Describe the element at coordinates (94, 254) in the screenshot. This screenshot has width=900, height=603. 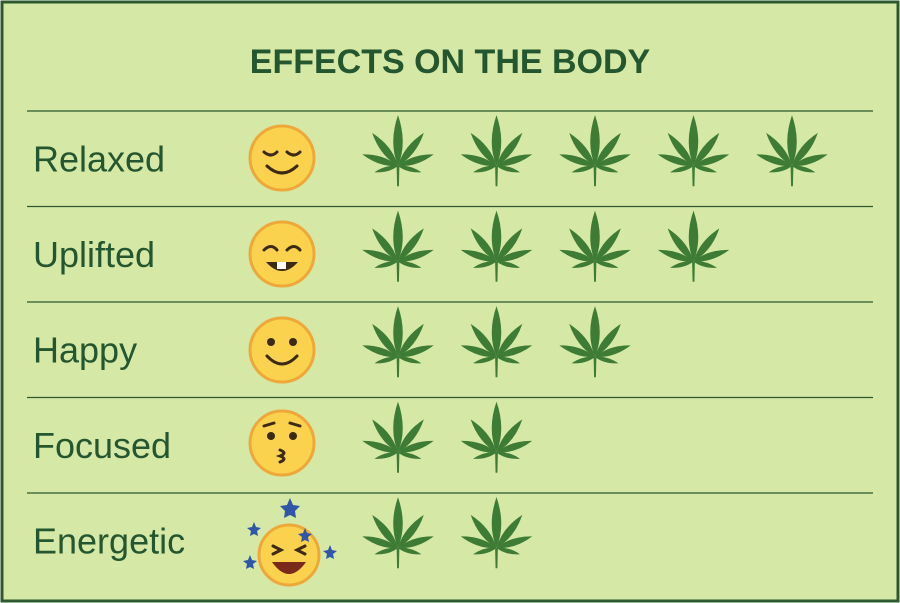
I see `row-label: Uplifted` at that location.